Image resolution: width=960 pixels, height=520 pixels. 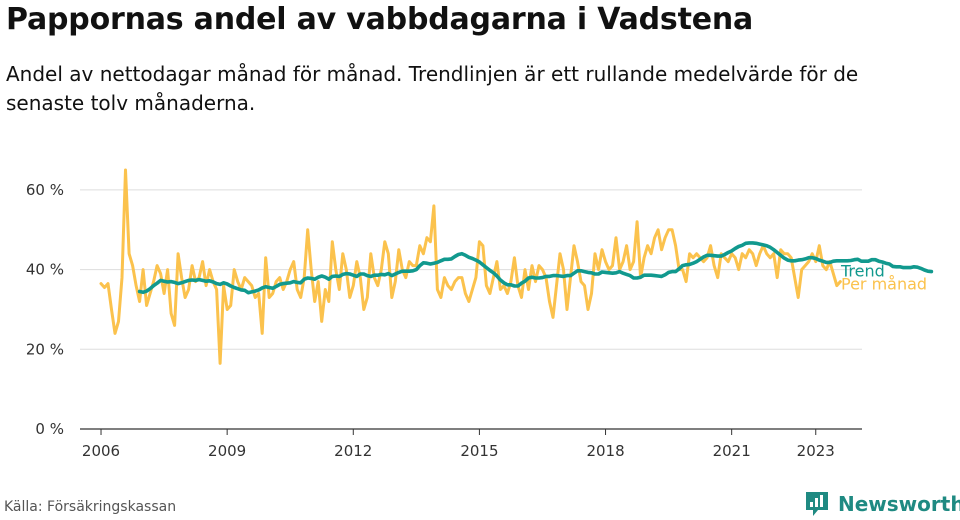 I want to click on x-tick-label: 2018, so click(x=605, y=451).